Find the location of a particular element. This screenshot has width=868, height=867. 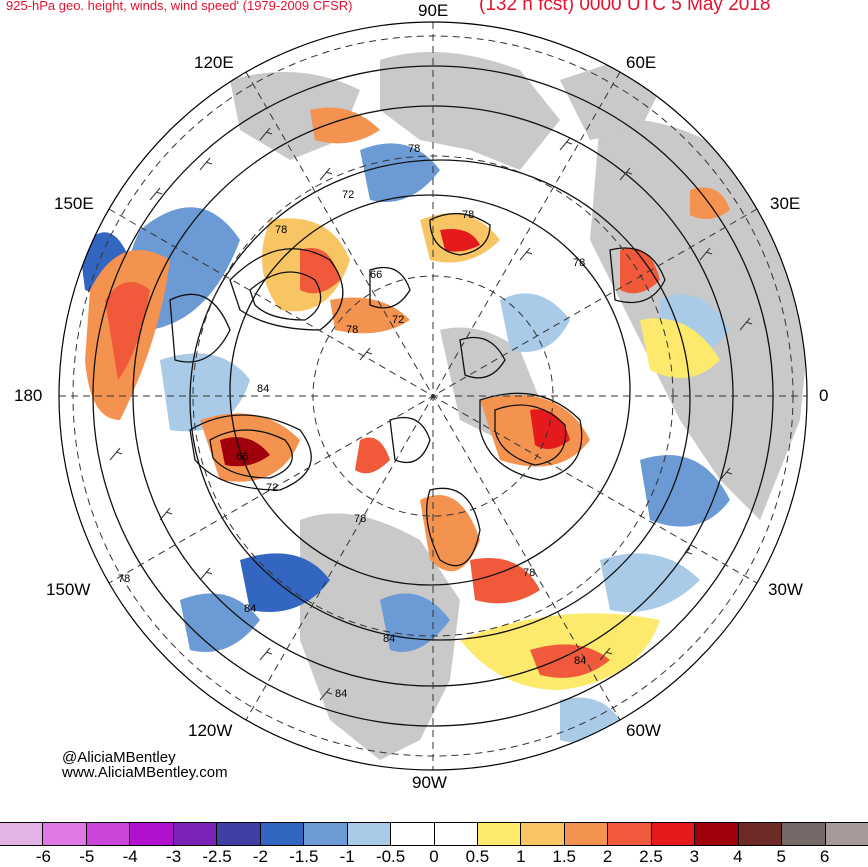

lon-label-30w: 30W is located at coordinates (785, 589).